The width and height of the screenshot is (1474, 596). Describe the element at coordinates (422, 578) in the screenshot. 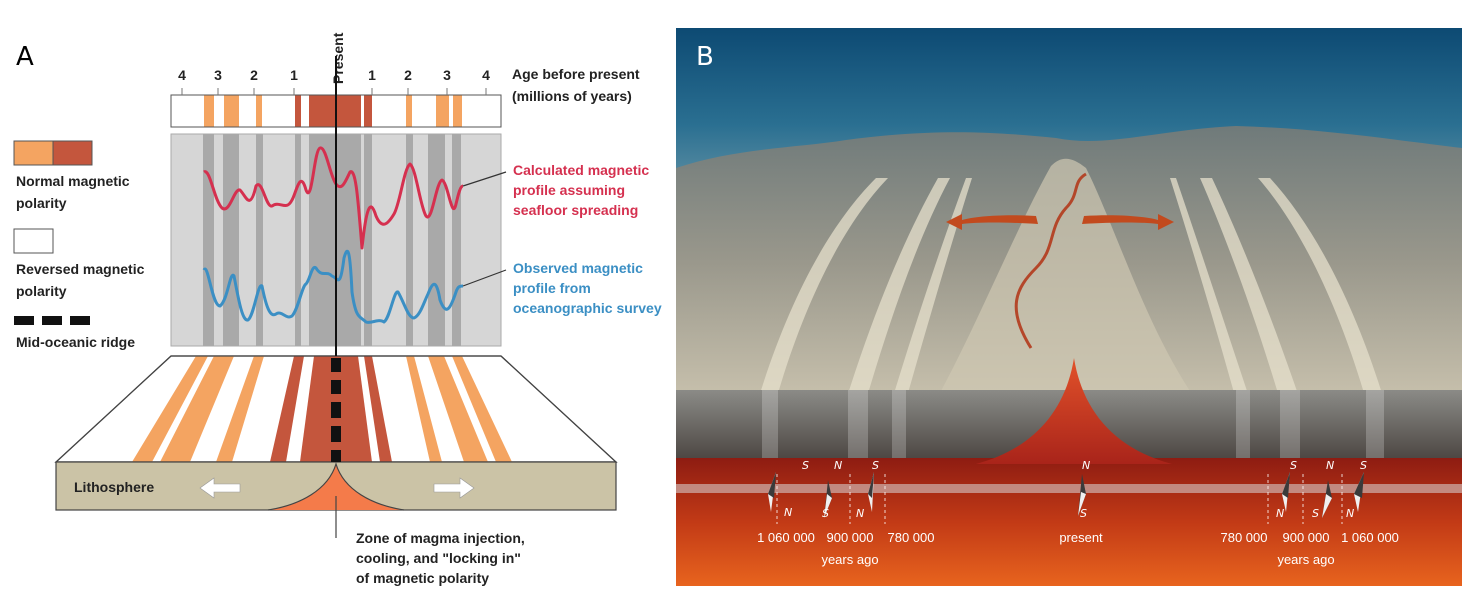

I see `zone-label-line3: of magnetic polarity` at that location.